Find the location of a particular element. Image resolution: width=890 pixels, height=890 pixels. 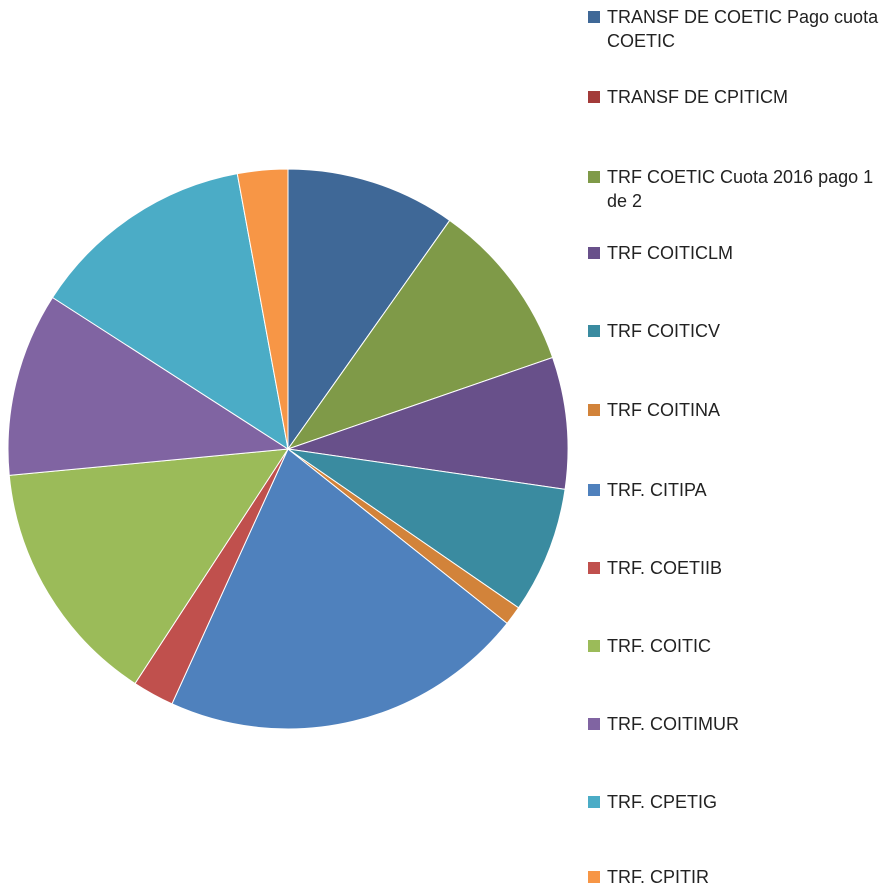

legend-label: TRF. COITIMUR is located at coordinates (673, 724).